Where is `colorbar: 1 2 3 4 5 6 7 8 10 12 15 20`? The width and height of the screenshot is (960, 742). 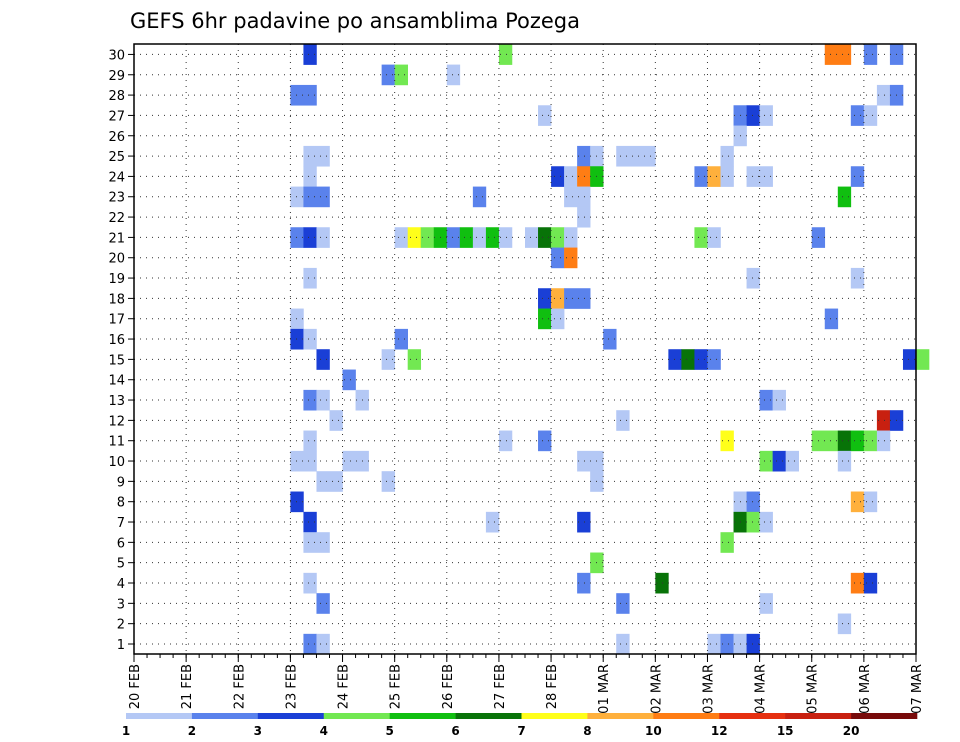
colorbar: 1 2 3 4 5 6 7 8 10 12 15 20 is located at coordinates (520, 725).